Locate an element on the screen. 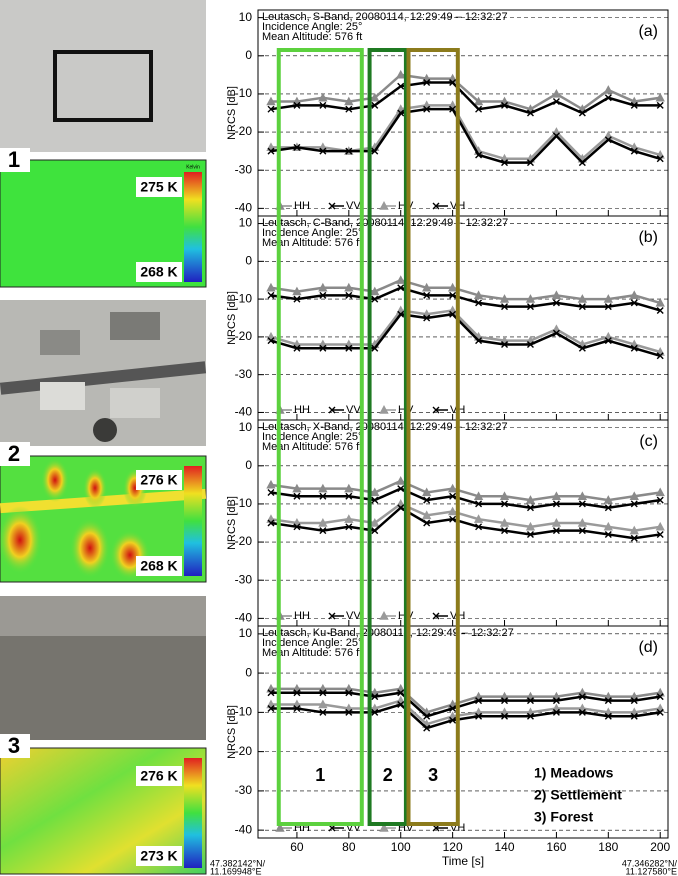 Image resolution: width=678 pixels, height=876 pixels. end-coordinate: 47.346282°N/ is located at coordinates (650, 863).